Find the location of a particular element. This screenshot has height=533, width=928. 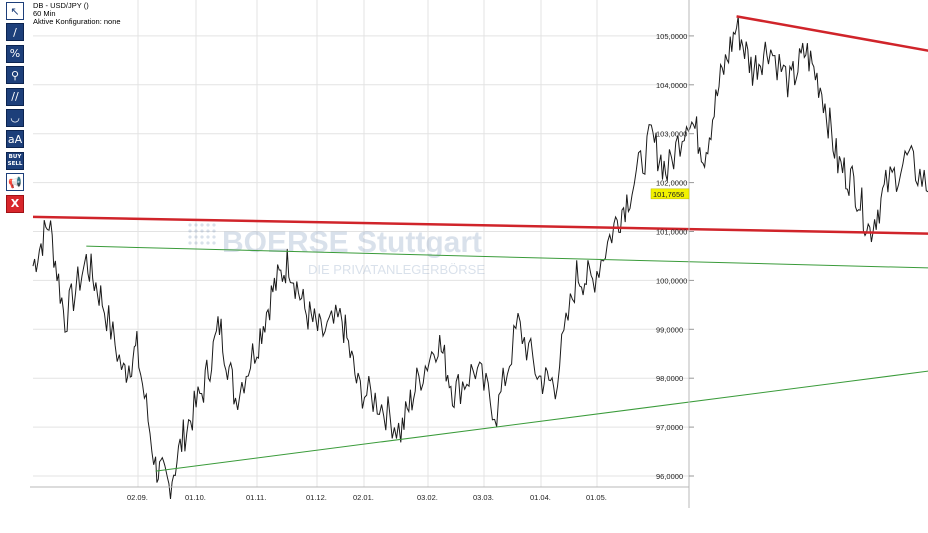

y-tick-label: 96,0000 is located at coordinates (669, 476).